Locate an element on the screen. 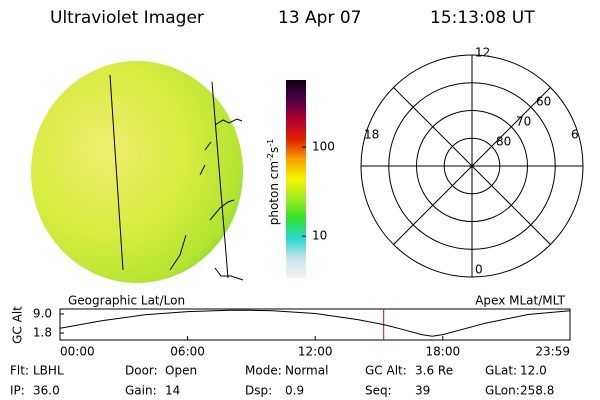  info-label: Gain: is located at coordinates (141, 391).